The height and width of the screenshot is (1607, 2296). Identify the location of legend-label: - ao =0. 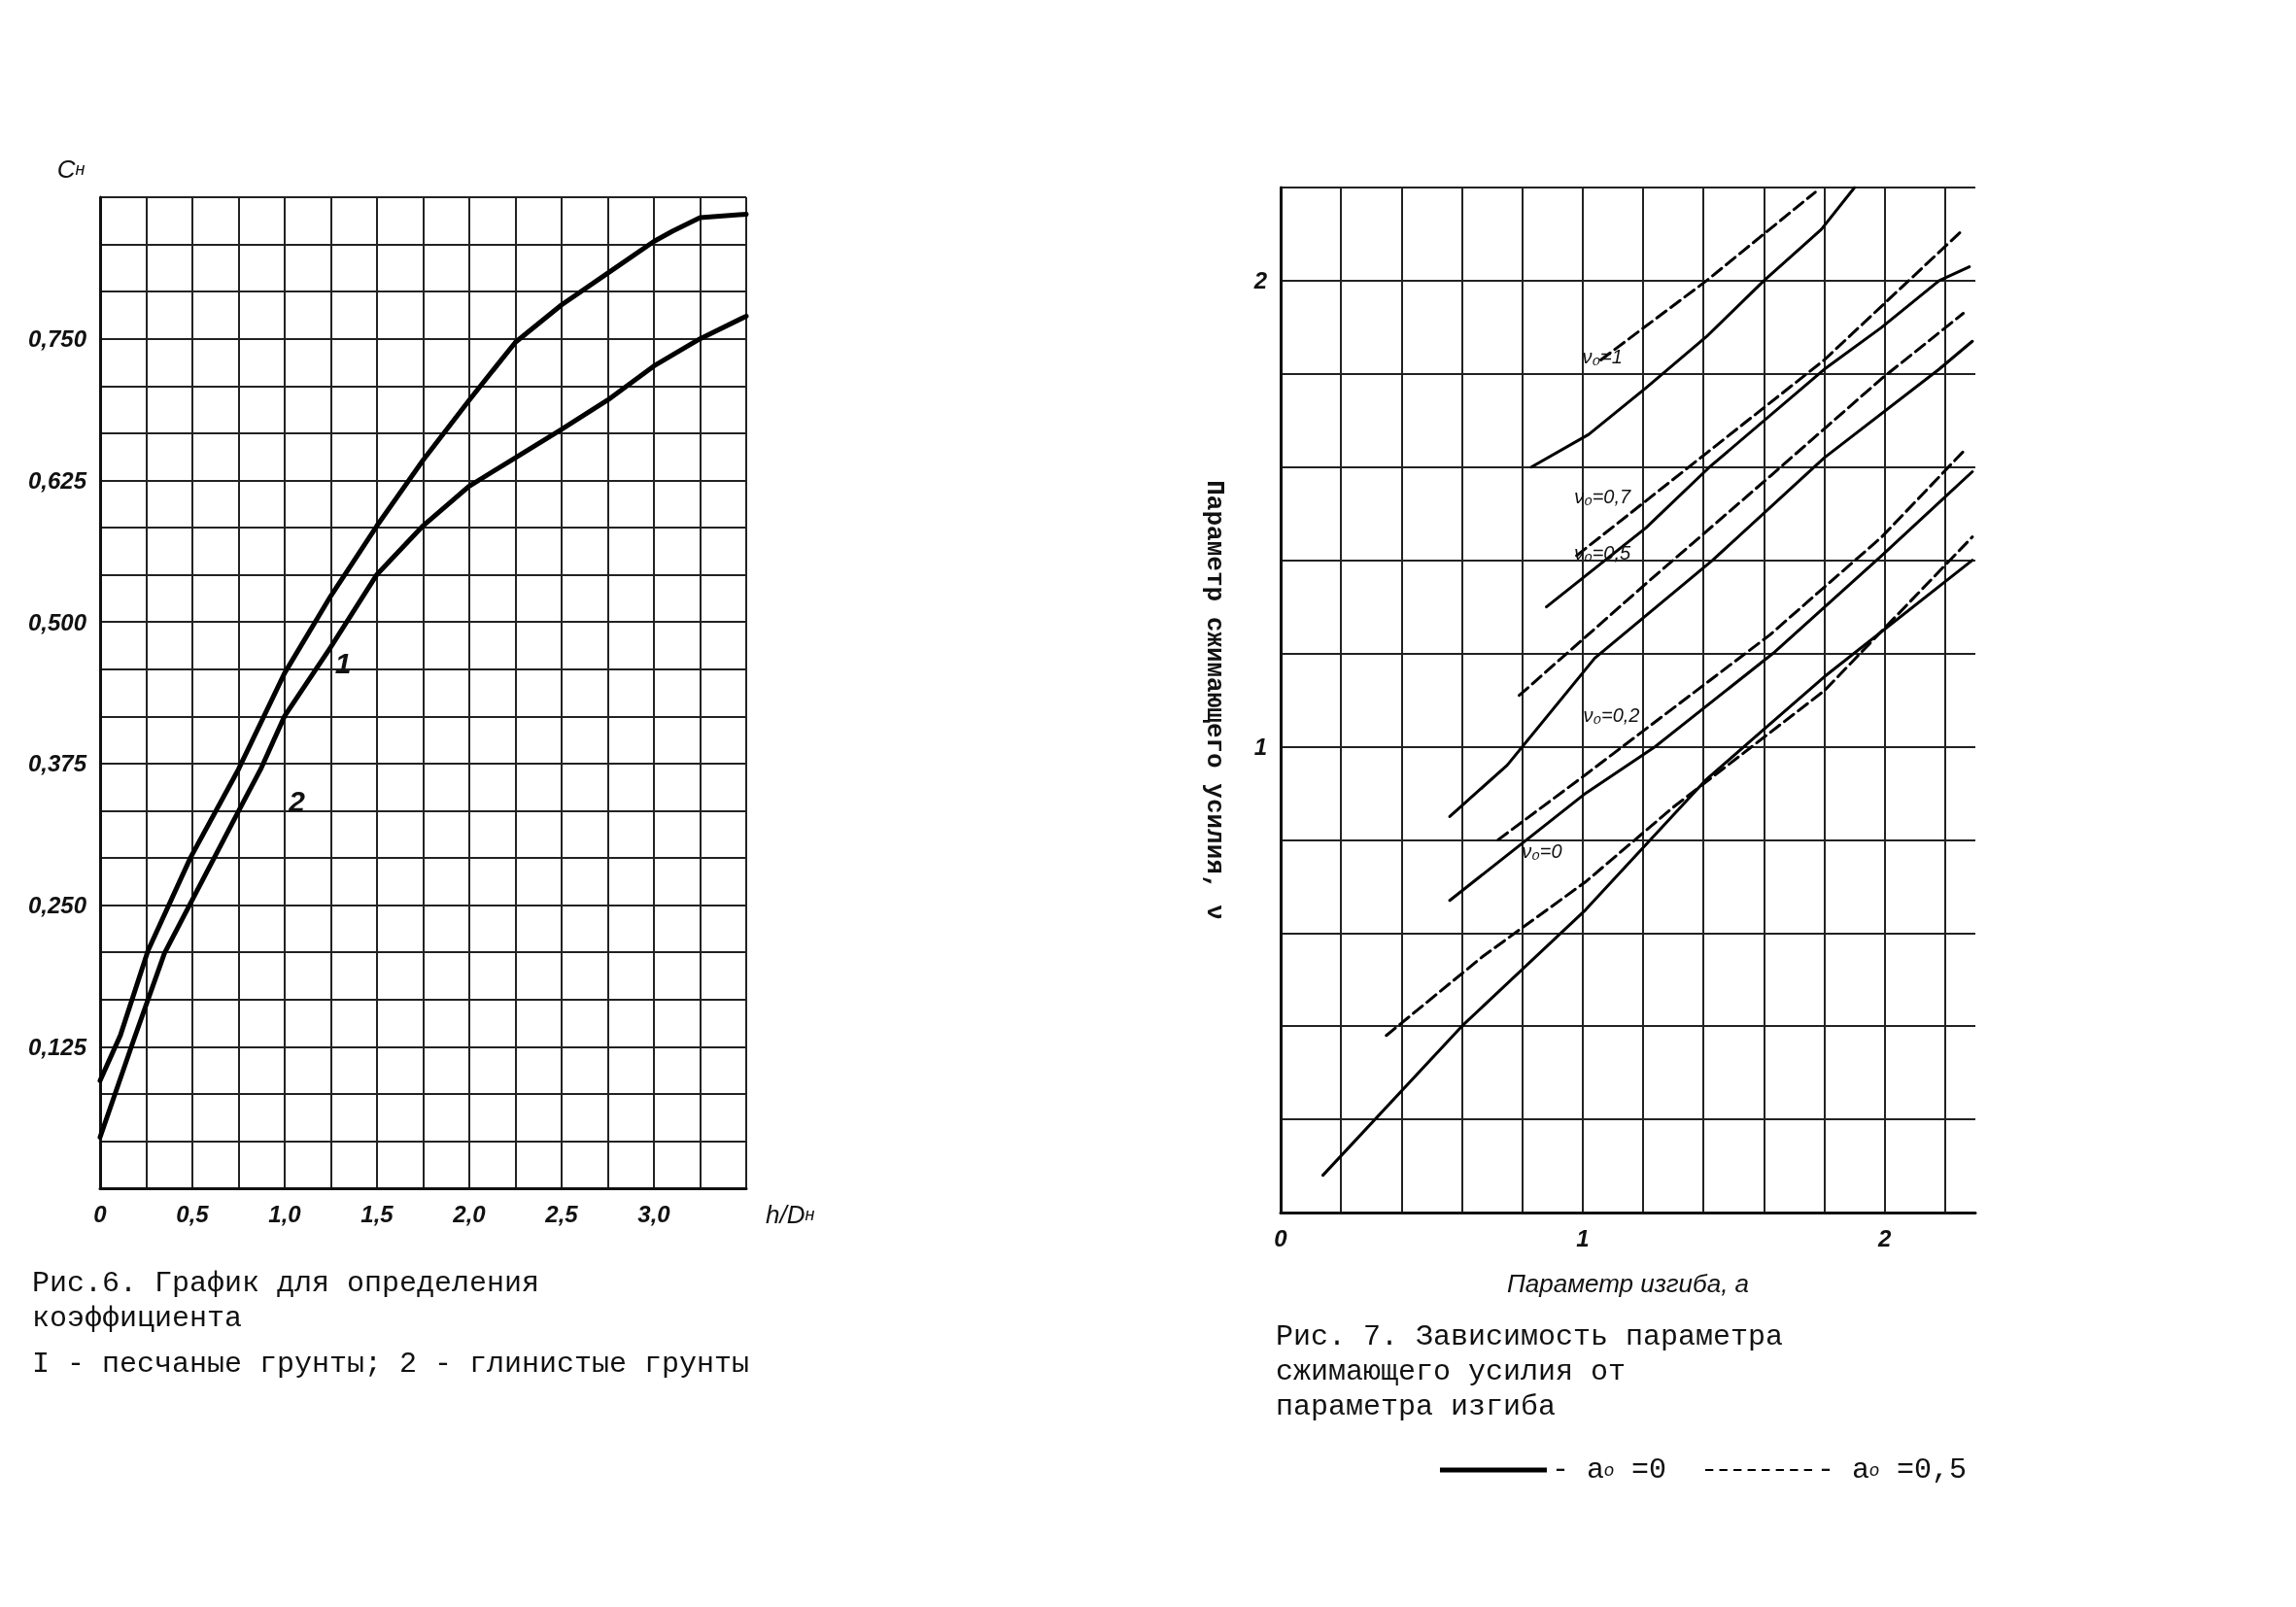
(1608, 1470).